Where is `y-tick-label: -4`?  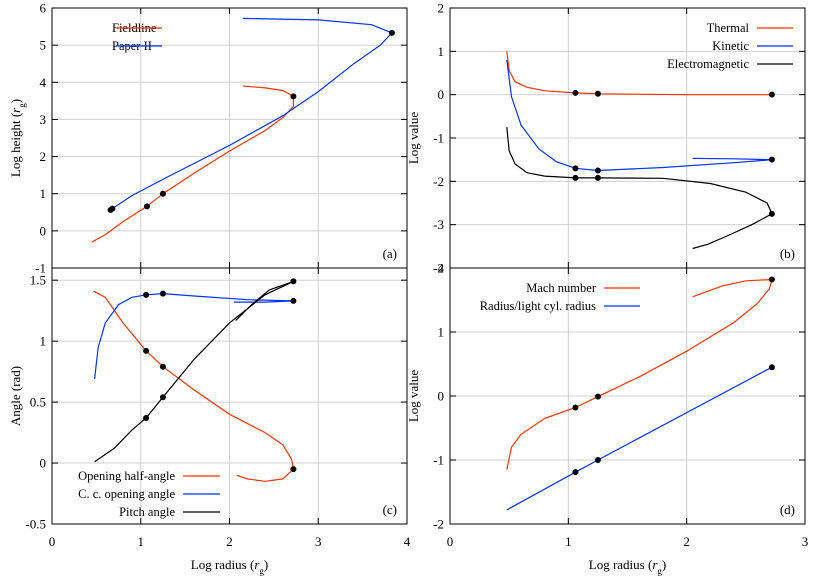
y-tick-label: -4 is located at coordinates (438, 268).